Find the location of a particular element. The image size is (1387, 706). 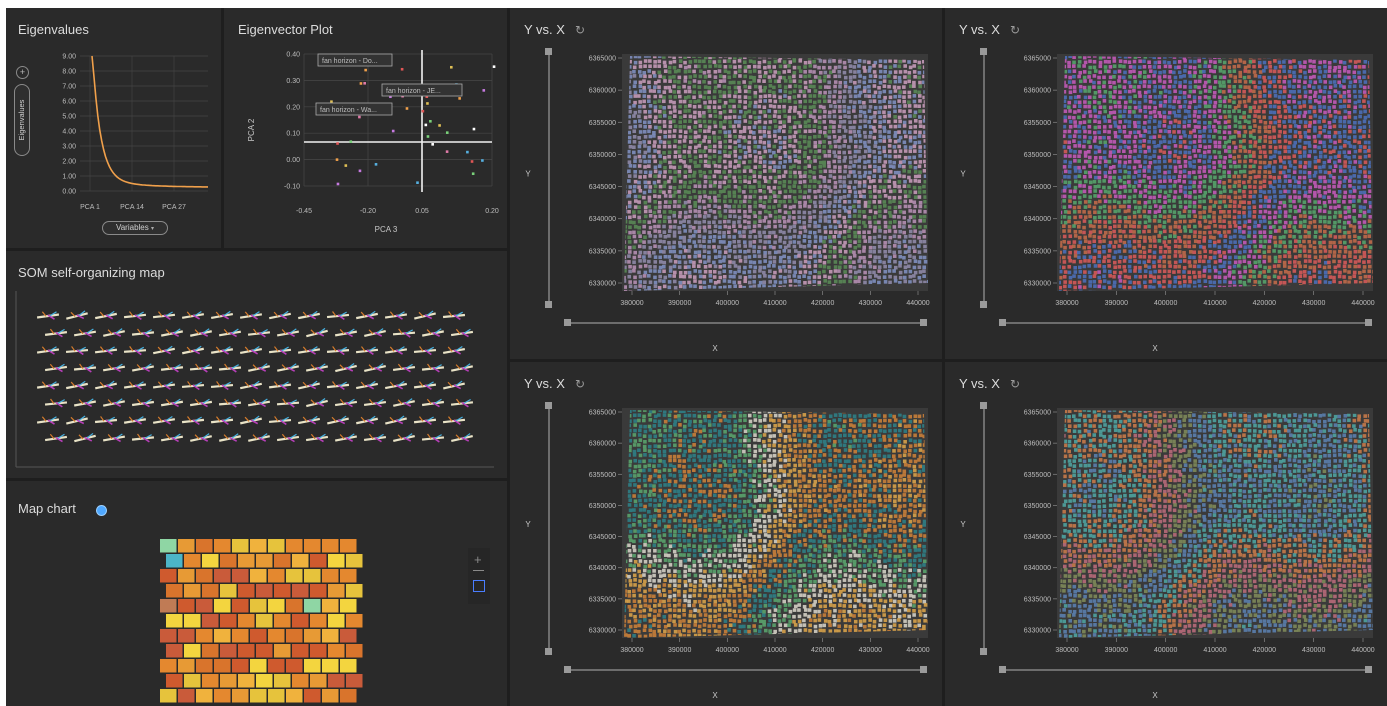

select-box-icon is located at coordinates (479, 586).